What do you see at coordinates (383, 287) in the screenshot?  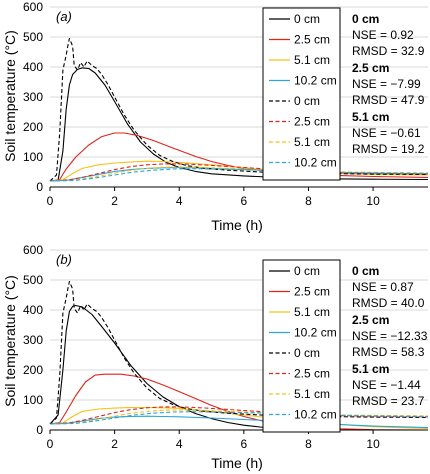 I see `stats-nse: NSE = 0.87` at bounding box center [383, 287].